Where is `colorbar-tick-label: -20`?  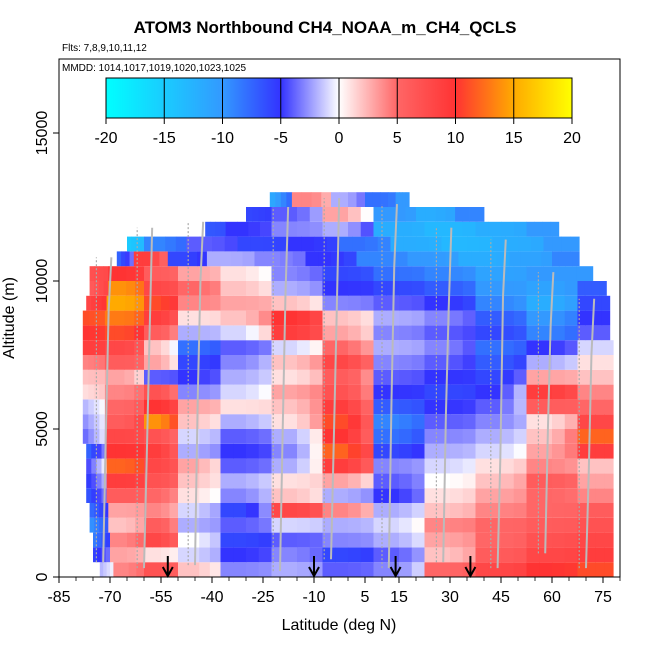
colorbar-tick-label: -20 is located at coordinates (105, 138).